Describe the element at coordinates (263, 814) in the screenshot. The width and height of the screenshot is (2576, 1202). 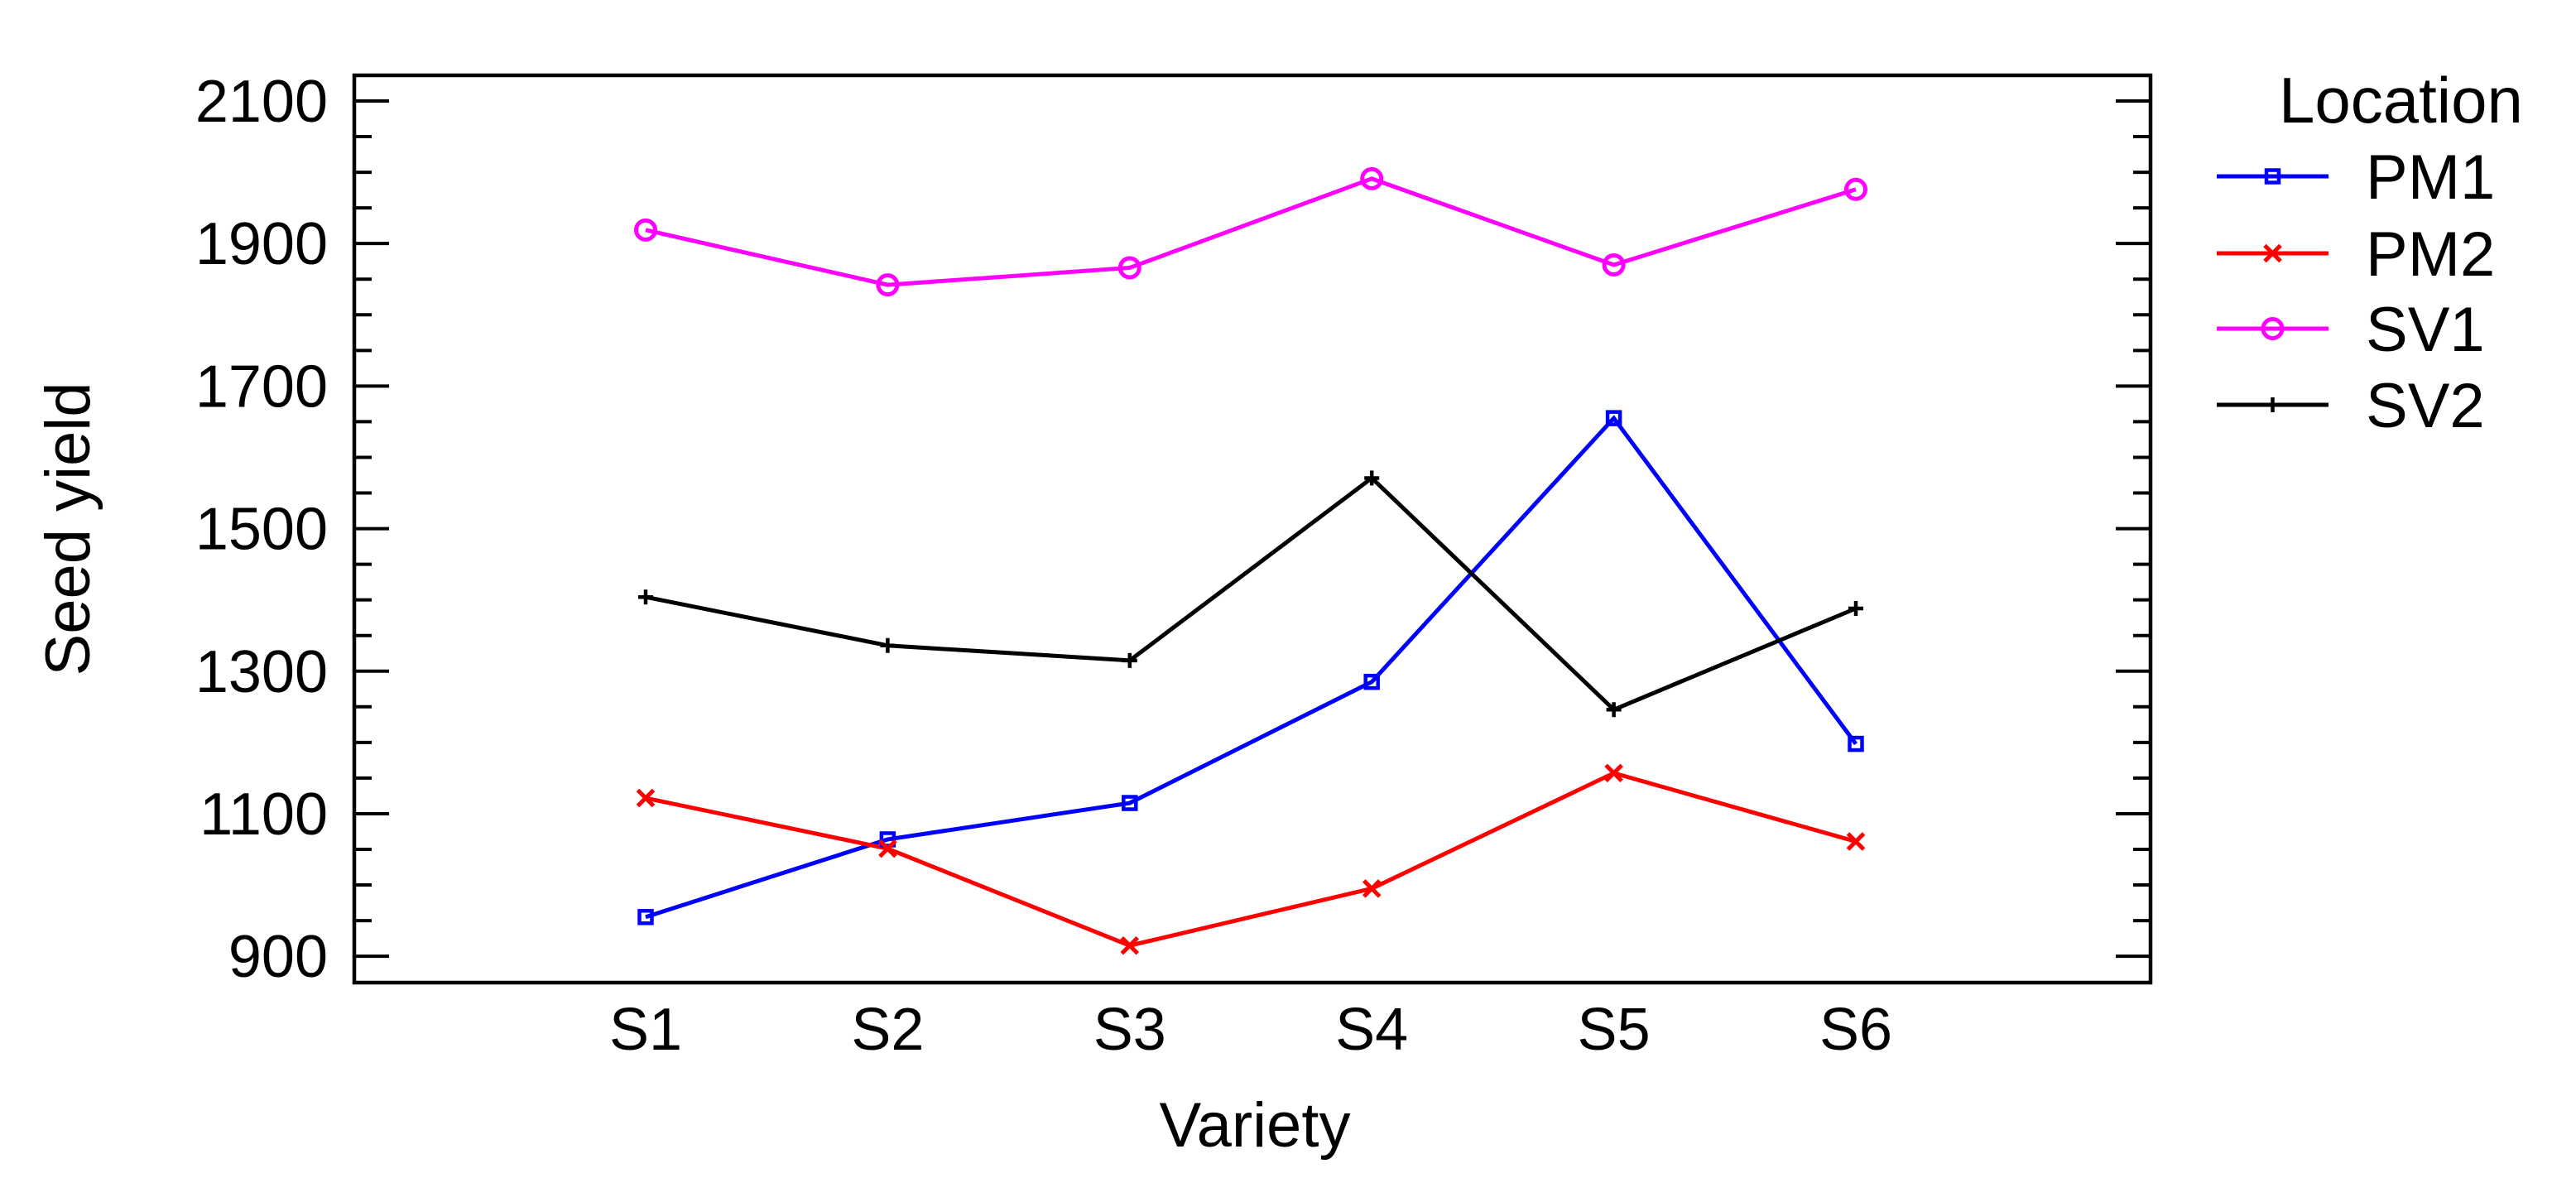
I see `y-tick-label: 1100` at that location.